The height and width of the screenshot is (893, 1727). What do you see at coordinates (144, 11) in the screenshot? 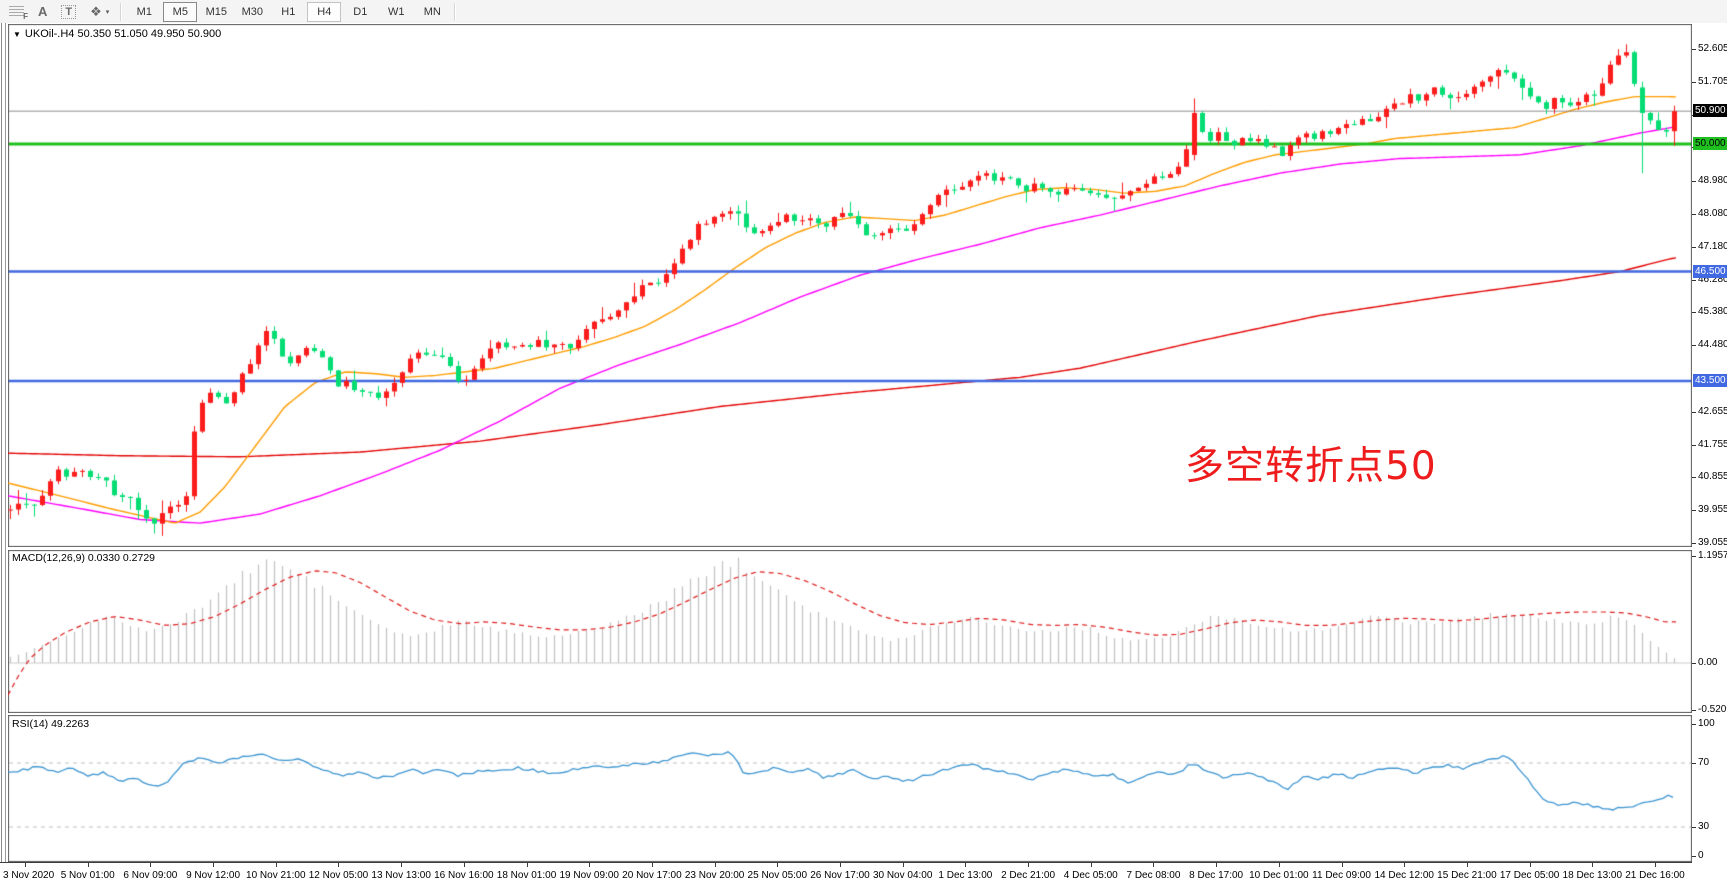
I see `timeframe-button-m1: M1` at bounding box center [144, 11].